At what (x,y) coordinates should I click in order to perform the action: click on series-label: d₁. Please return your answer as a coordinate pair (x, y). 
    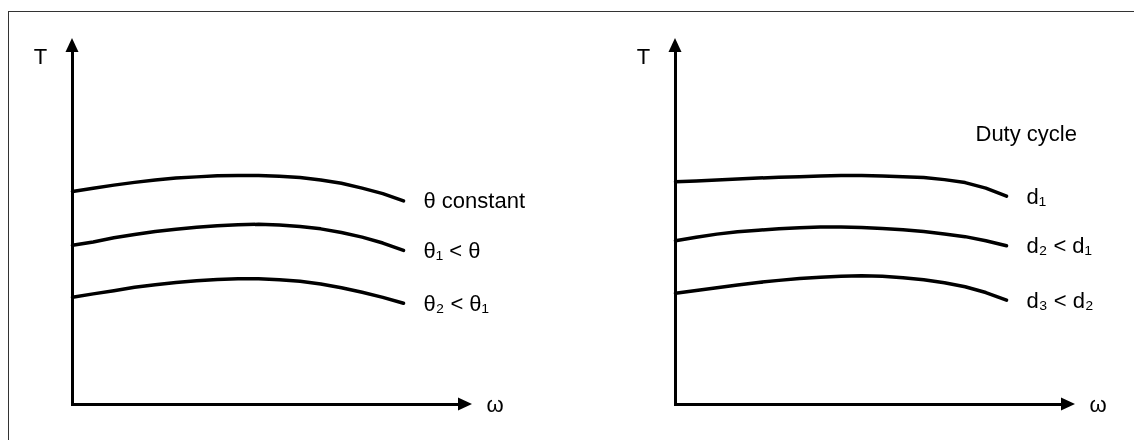
    Looking at the image, I should click on (1036, 196).